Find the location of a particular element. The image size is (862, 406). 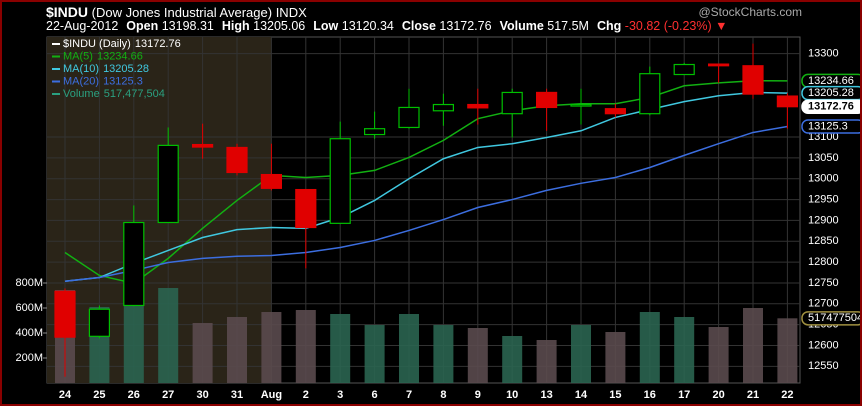

x-tick-label: 17 is located at coordinates (684, 395).